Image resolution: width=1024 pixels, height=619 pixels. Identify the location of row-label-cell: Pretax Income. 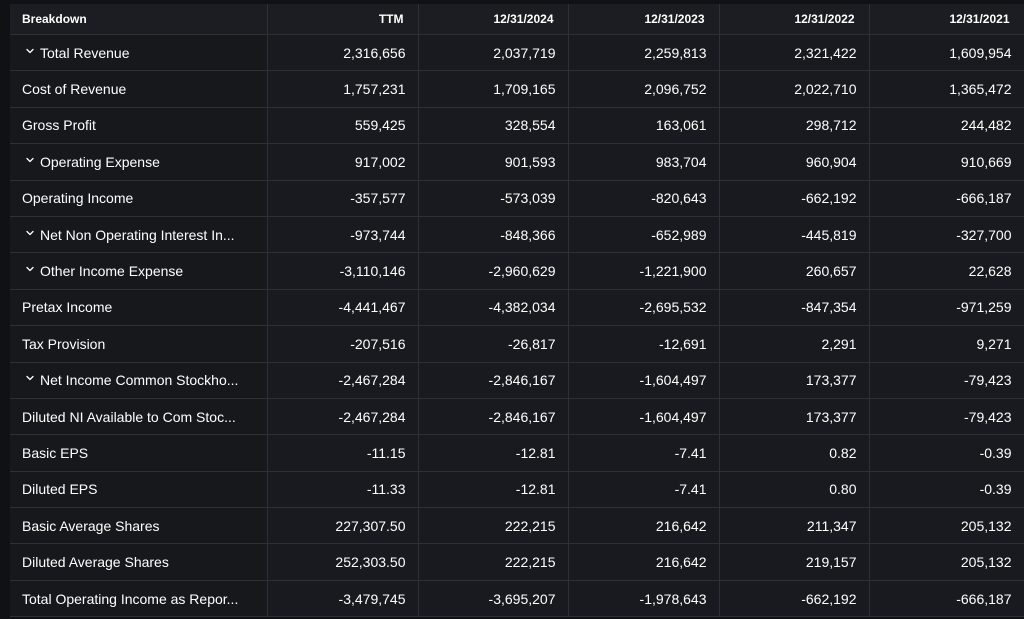
(139, 308).